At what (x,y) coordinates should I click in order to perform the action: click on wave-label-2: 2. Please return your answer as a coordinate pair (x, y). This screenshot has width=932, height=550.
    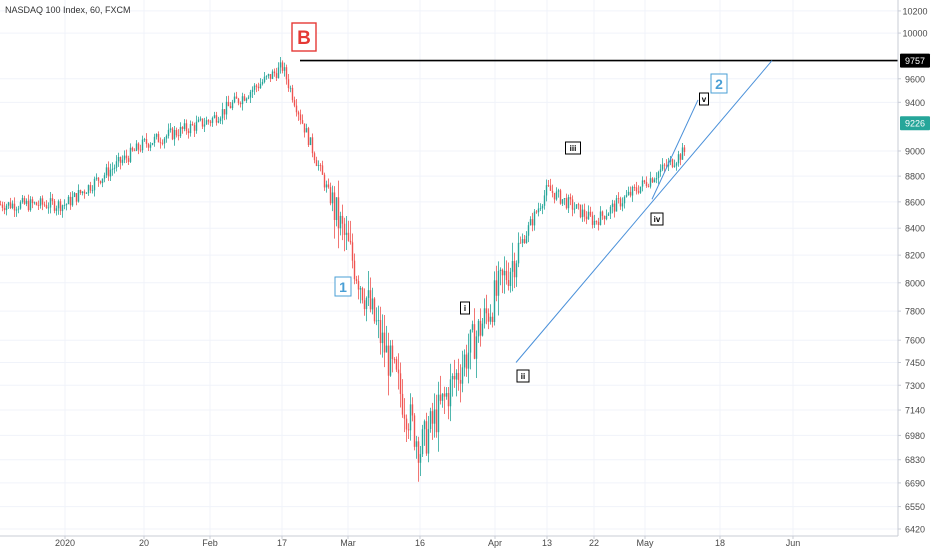
    Looking at the image, I should click on (719, 84).